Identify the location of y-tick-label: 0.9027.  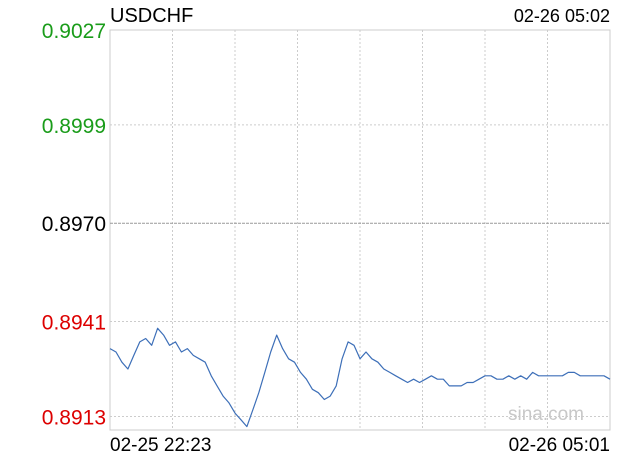
(74, 31).